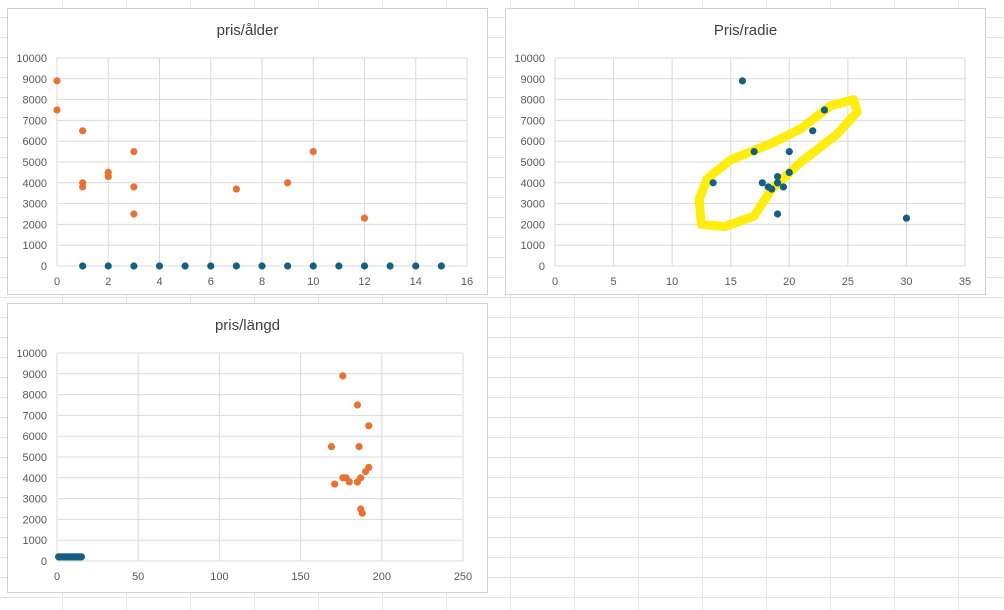 Image resolution: width=1004 pixels, height=610 pixels. Describe the element at coordinates (364, 282) in the screenshot. I see `x-tick-label: 12` at that location.